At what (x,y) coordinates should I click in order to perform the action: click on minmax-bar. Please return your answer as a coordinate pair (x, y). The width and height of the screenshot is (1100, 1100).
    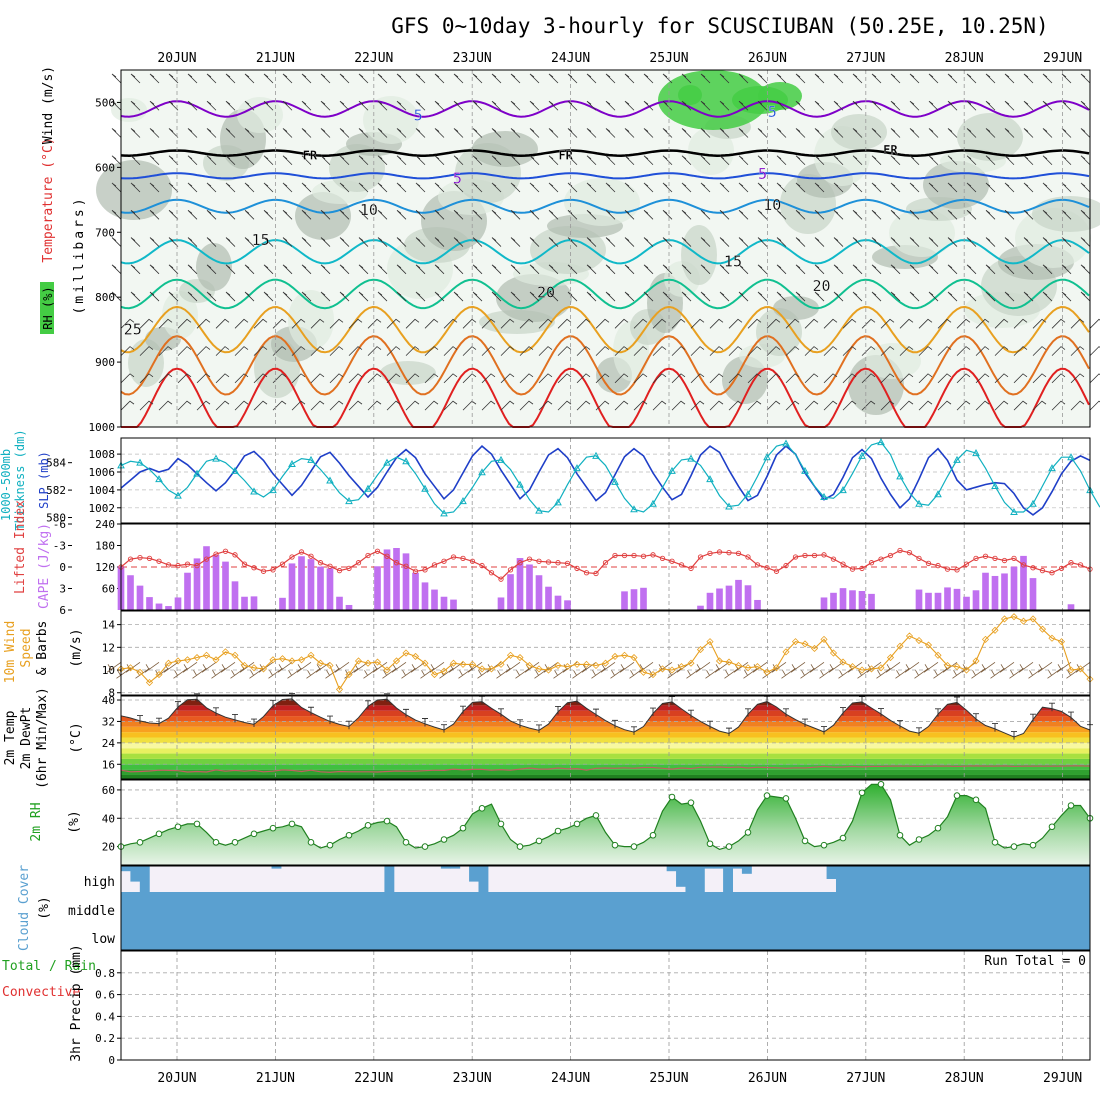
    Looking at the image, I should click on (558, 710).